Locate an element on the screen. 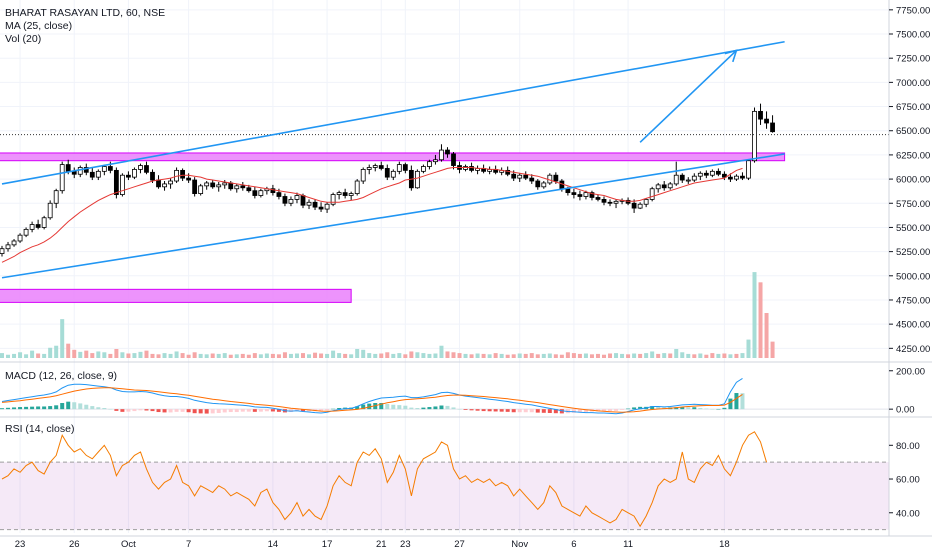  time-tick-label: 21 is located at coordinates (381, 544).